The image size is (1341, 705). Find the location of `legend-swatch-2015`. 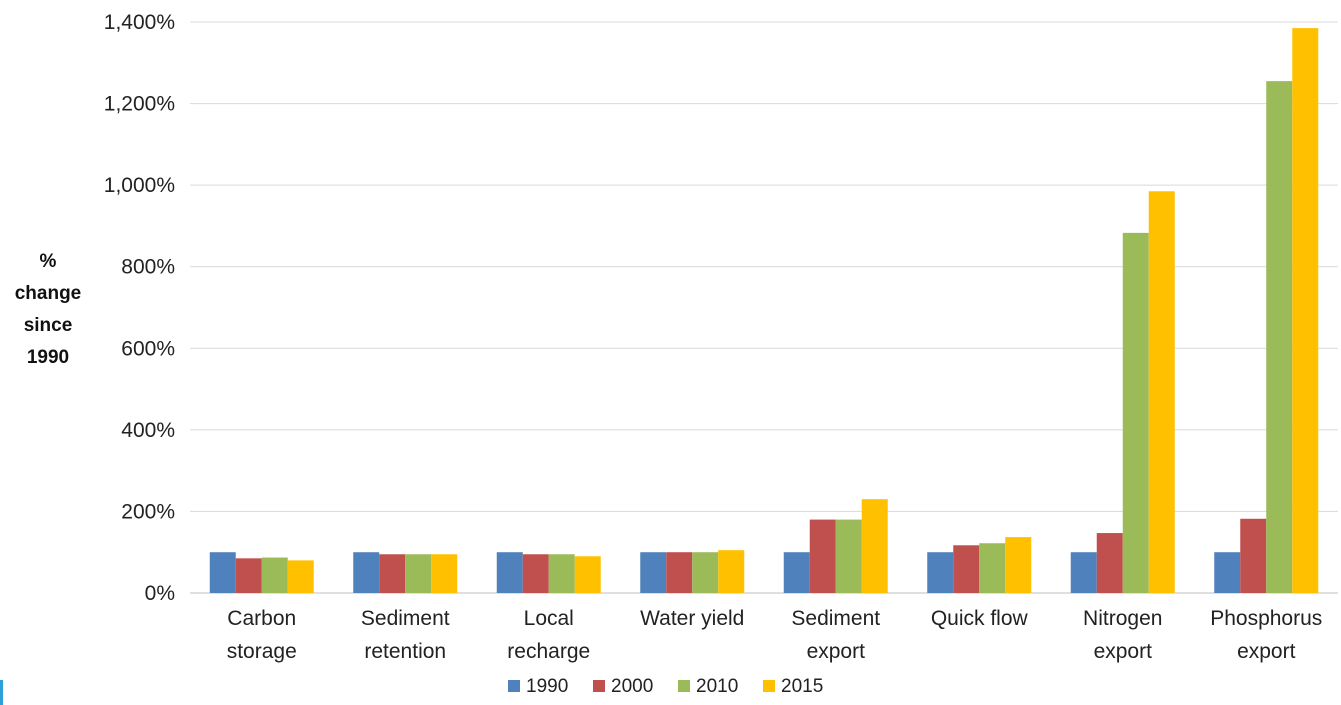

legend-swatch-2015 is located at coordinates (769, 686).